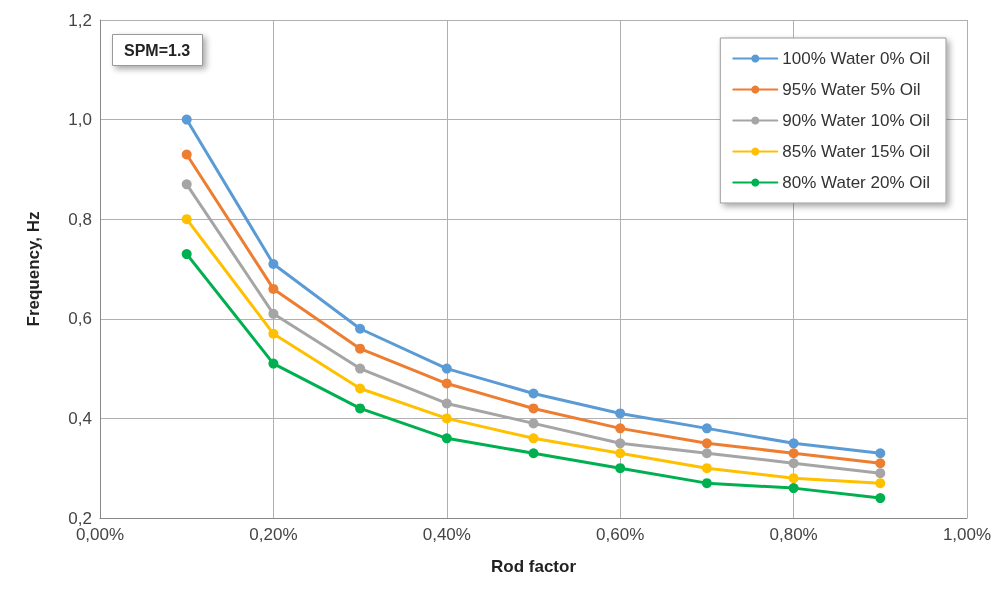 The height and width of the screenshot is (598, 1001). I want to click on y-tick-label: 0,2, so click(80, 518).